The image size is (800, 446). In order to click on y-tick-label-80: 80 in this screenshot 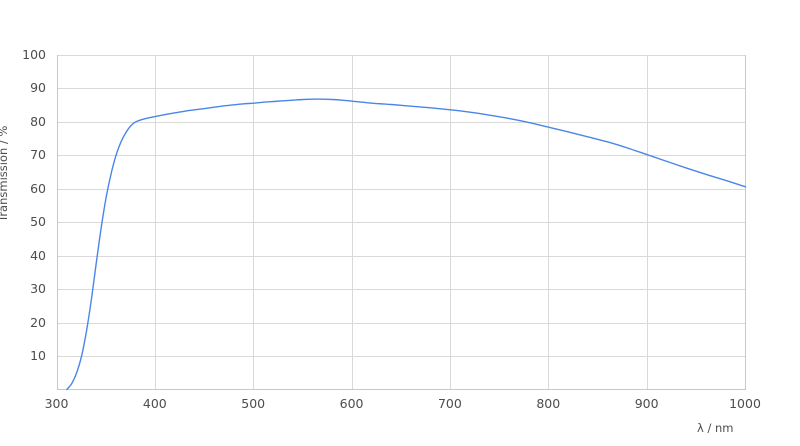, I will do `click(38, 121)`.